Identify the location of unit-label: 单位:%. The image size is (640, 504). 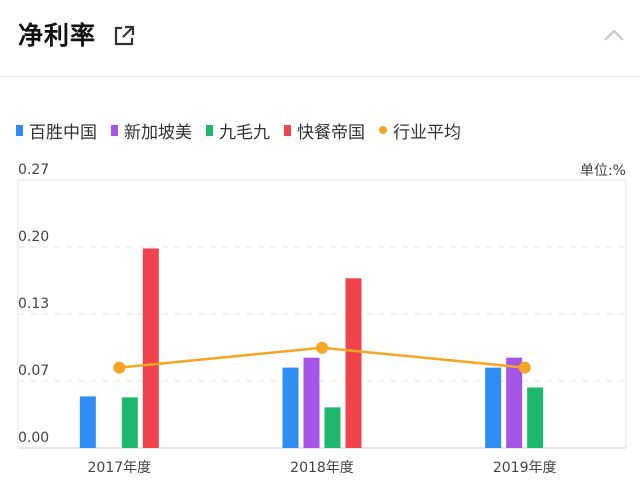
(602, 171).